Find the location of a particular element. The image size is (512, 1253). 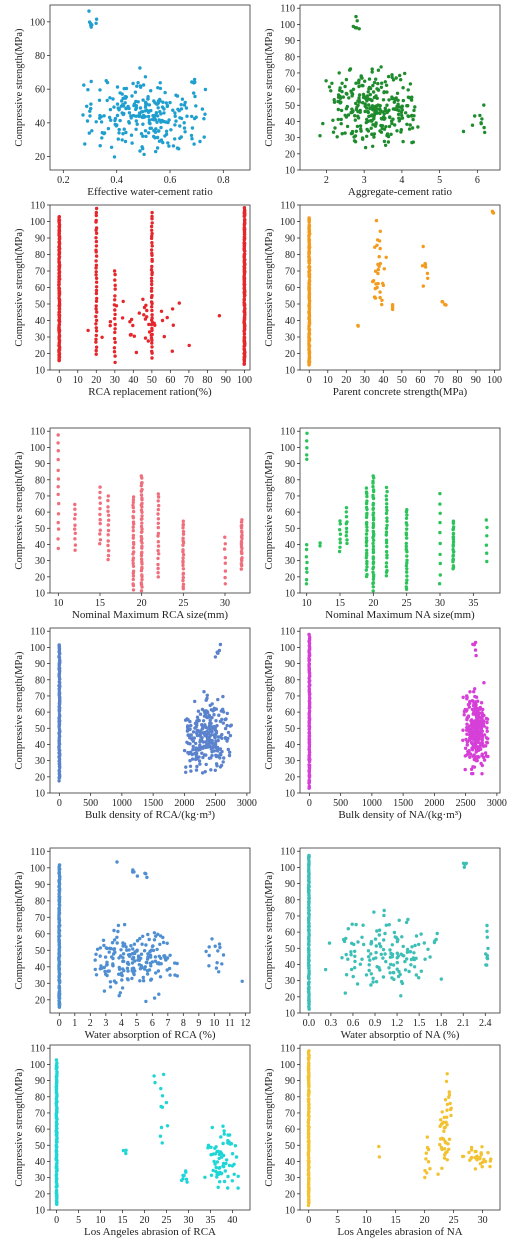

y-tick-label: 90 is located at coordinates (40, 464).